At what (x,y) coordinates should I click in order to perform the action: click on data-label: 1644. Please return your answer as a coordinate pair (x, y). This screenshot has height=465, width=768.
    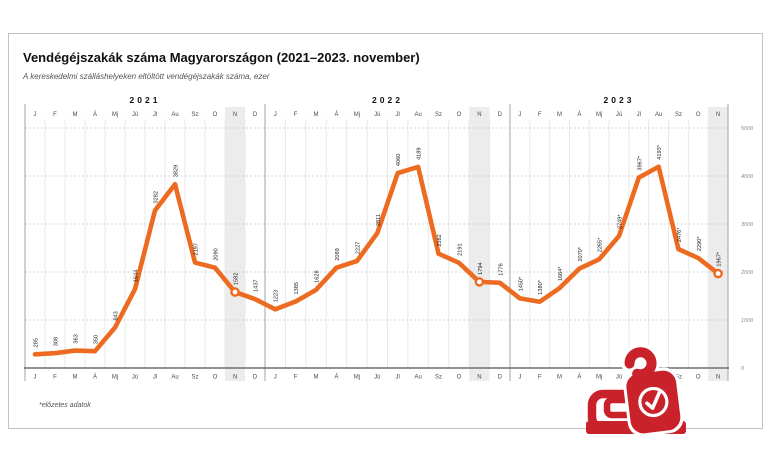
    Looking at the image, I should click on (137, 276).